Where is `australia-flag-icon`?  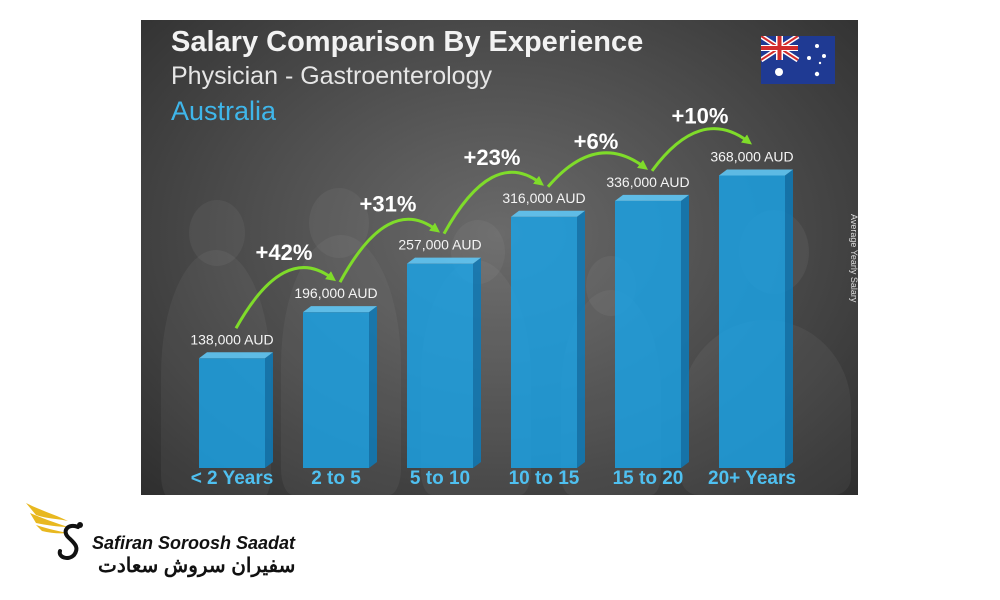 australia-flag-icon is located at coordinates (798, 60).